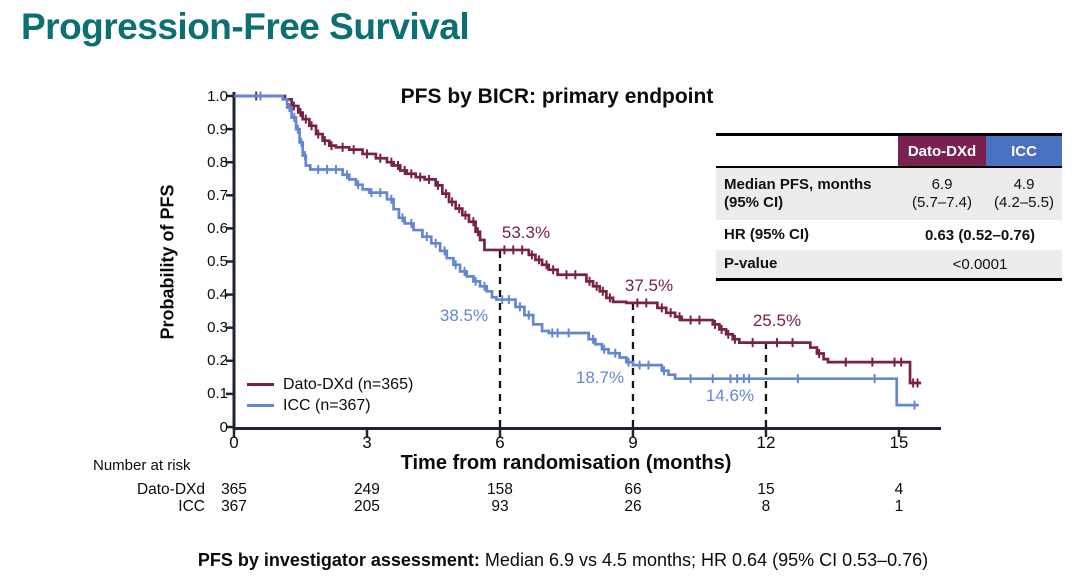  Describe the element at coordinates (649, 285) in the screenshot. I see `milestone-percentage-label: 37.5%` at that location.